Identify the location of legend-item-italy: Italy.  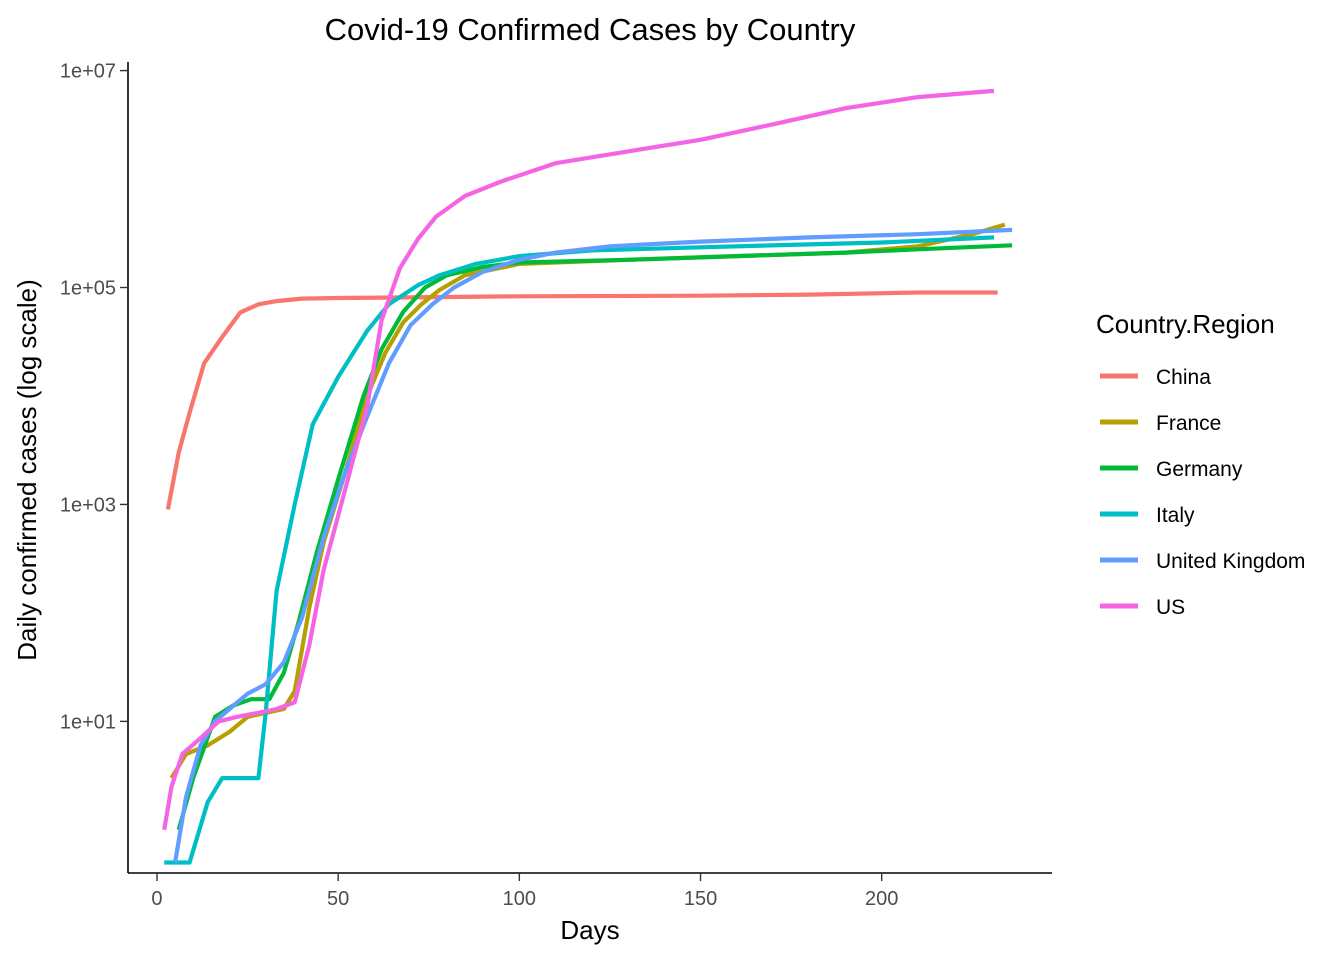
(1147, 515).